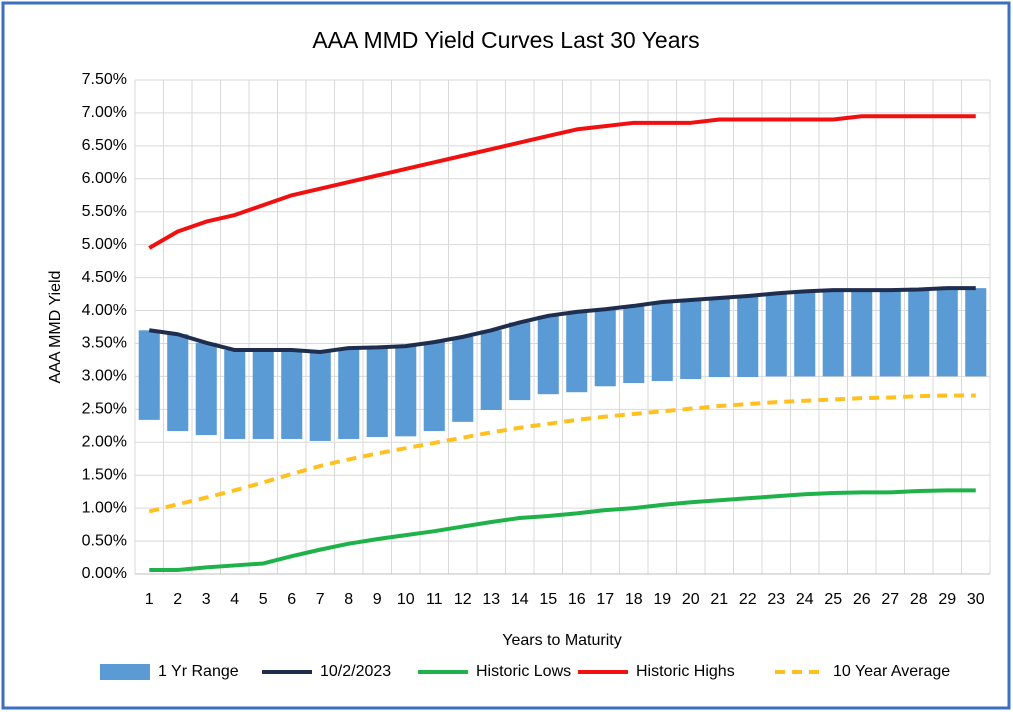  Describe the element at coordinates (104, 376) in the screenshot. I see `y-tick-label: 3.00%` at that location.